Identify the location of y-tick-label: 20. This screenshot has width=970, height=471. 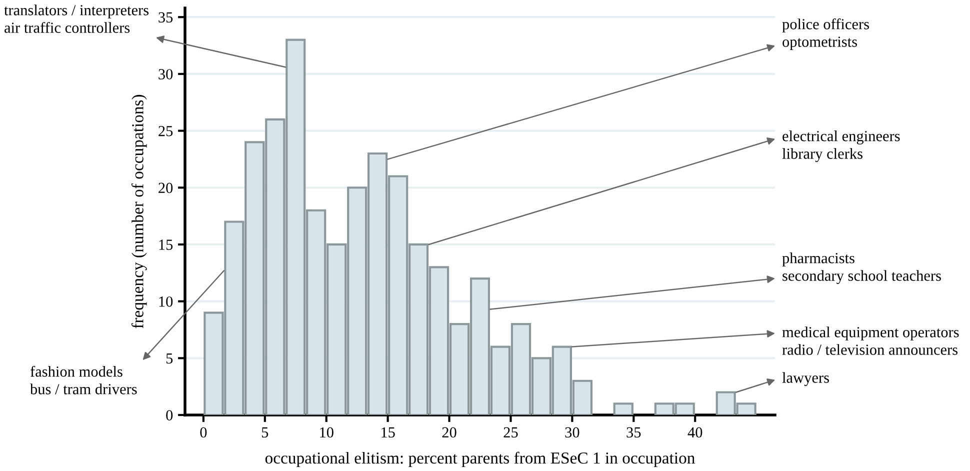
(165, 188).